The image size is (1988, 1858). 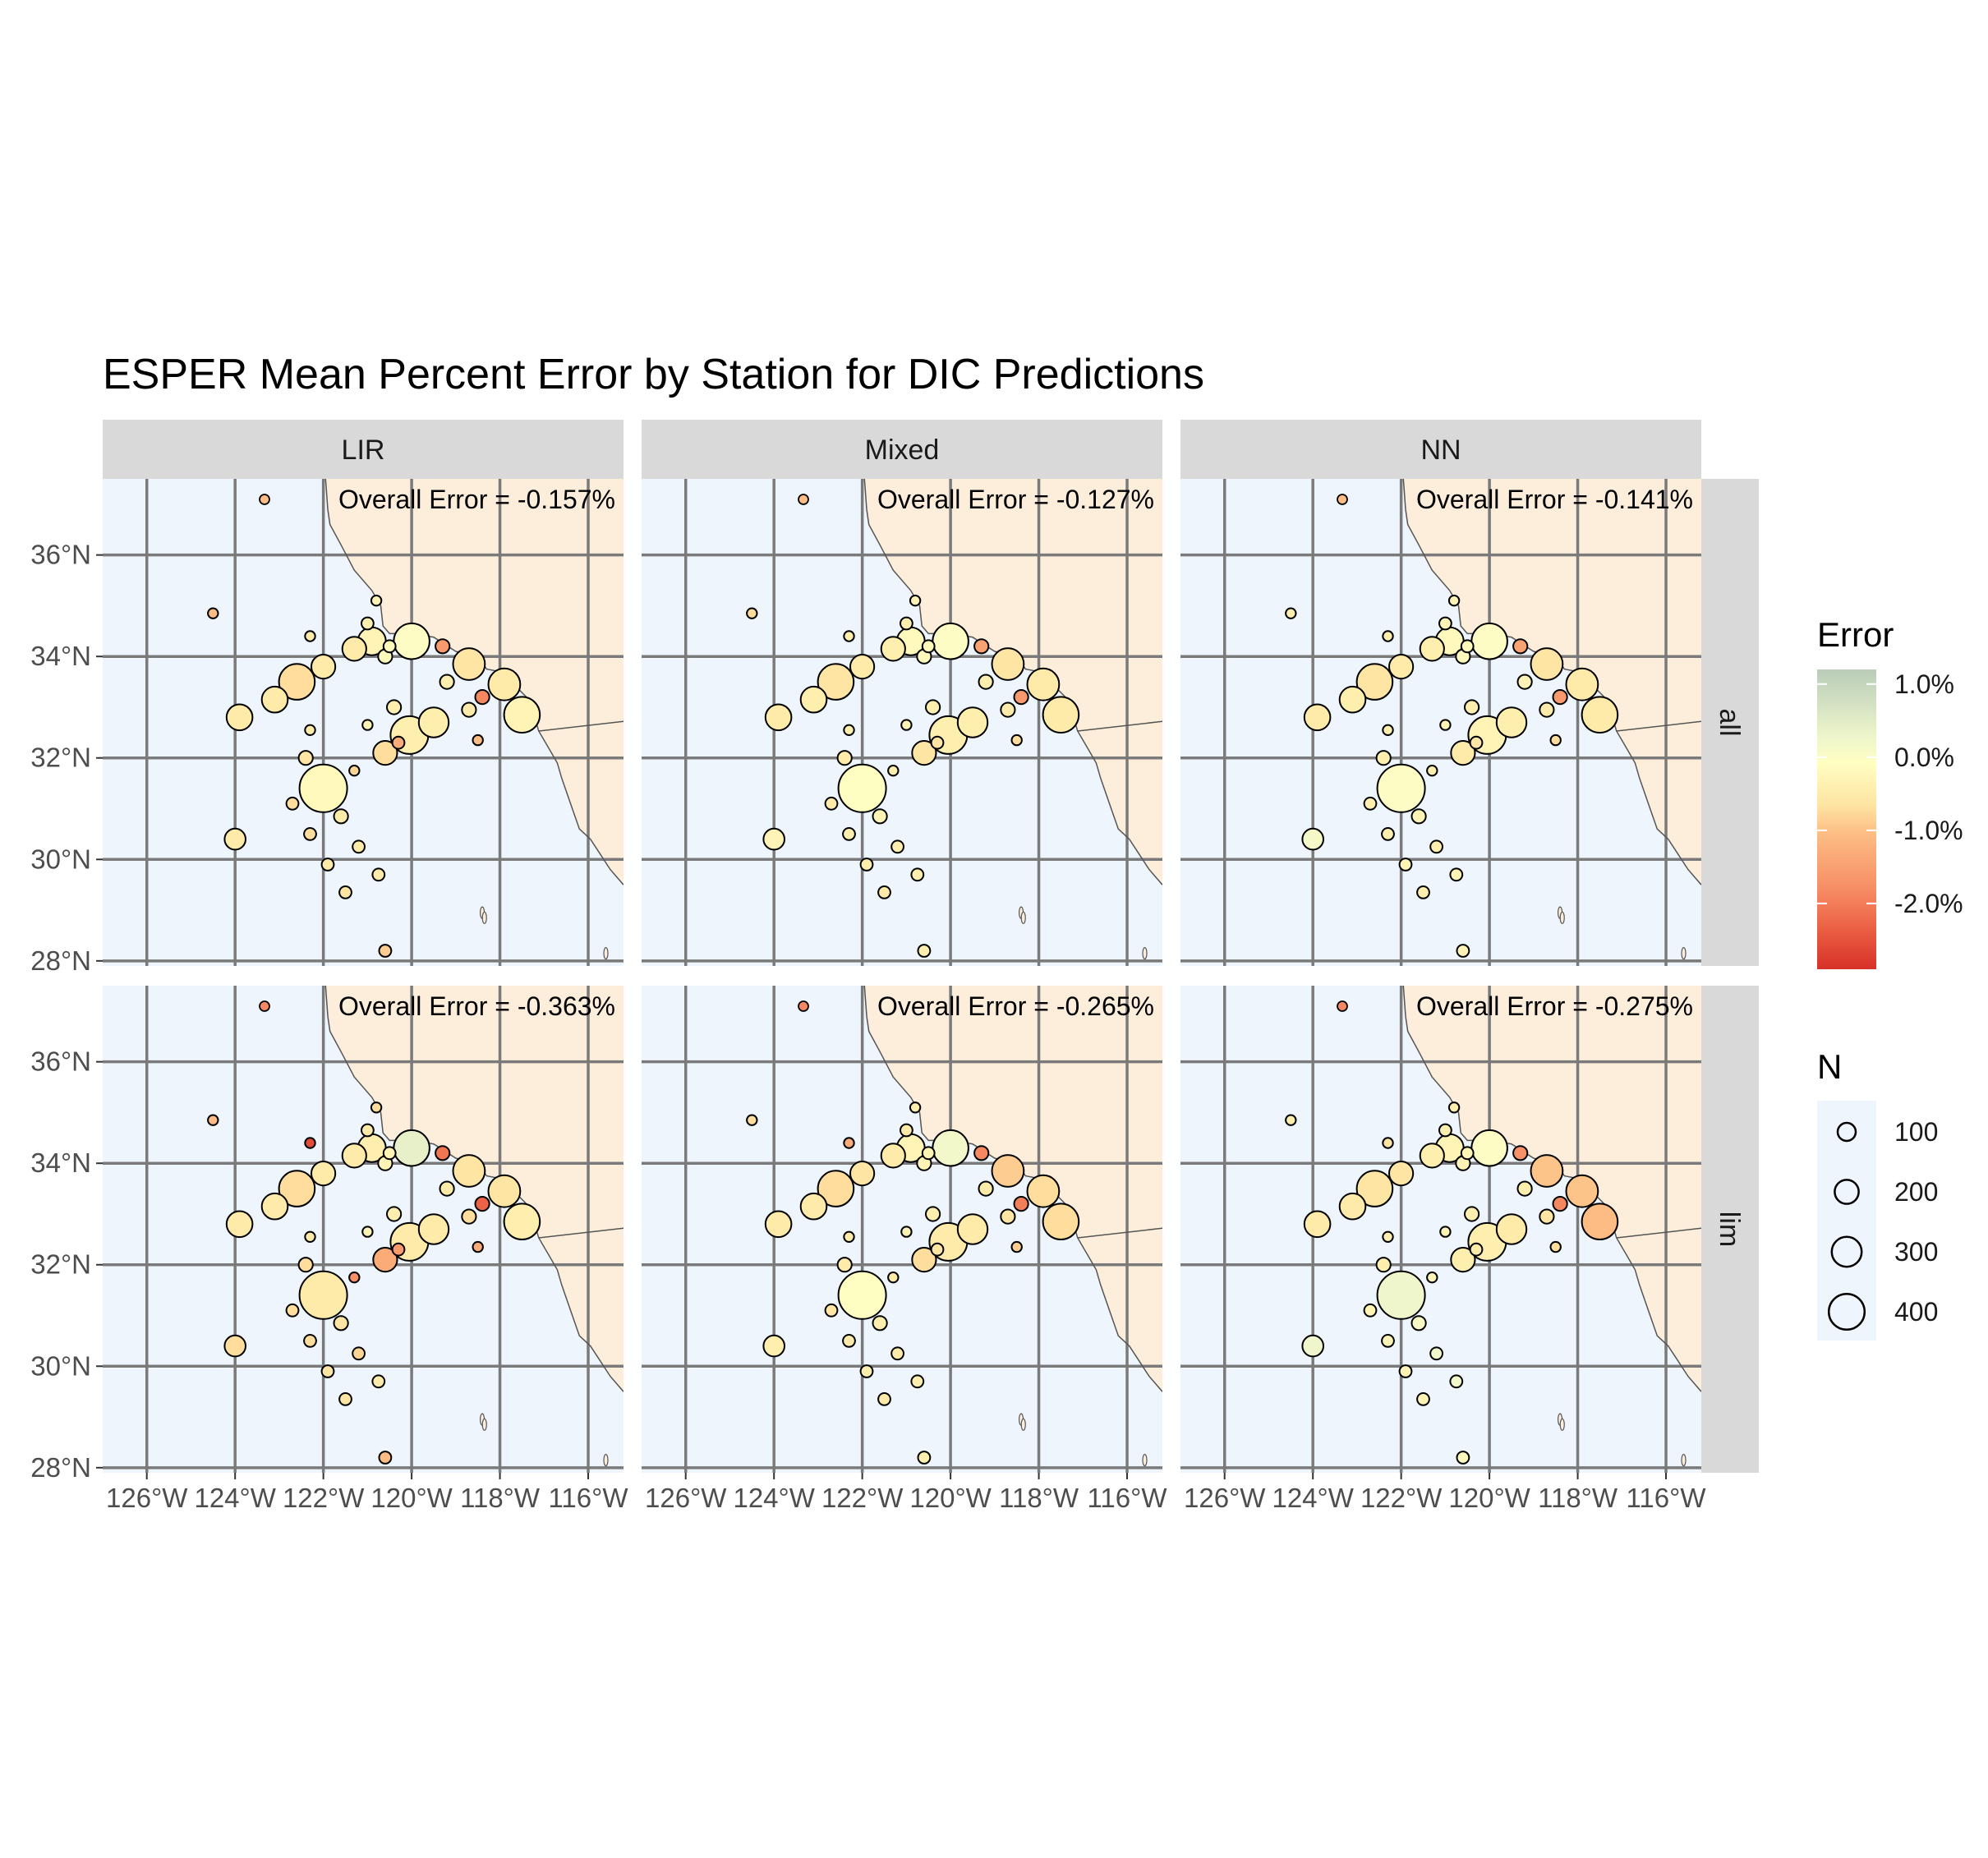 What do you see at coordinates (1440, 449) in the screenshot?
I see `strip-nn` at bounding box center [1440, 449].